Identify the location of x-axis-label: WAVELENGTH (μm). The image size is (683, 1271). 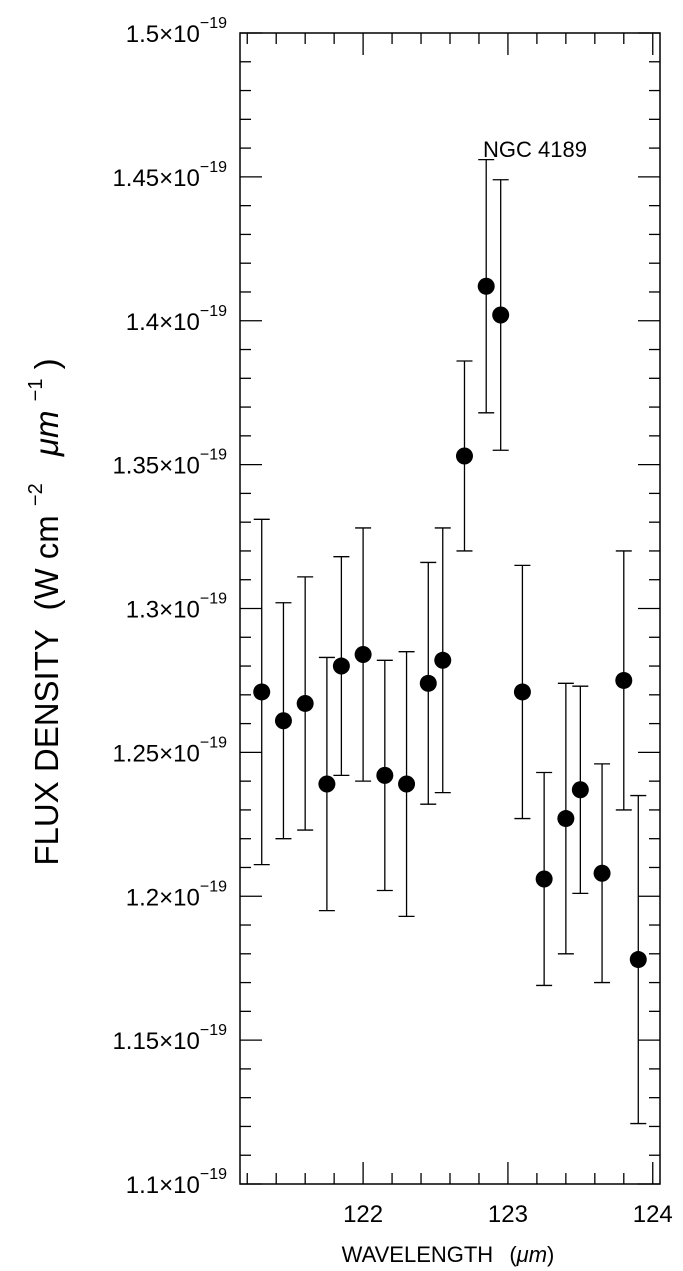
(448, 1254).